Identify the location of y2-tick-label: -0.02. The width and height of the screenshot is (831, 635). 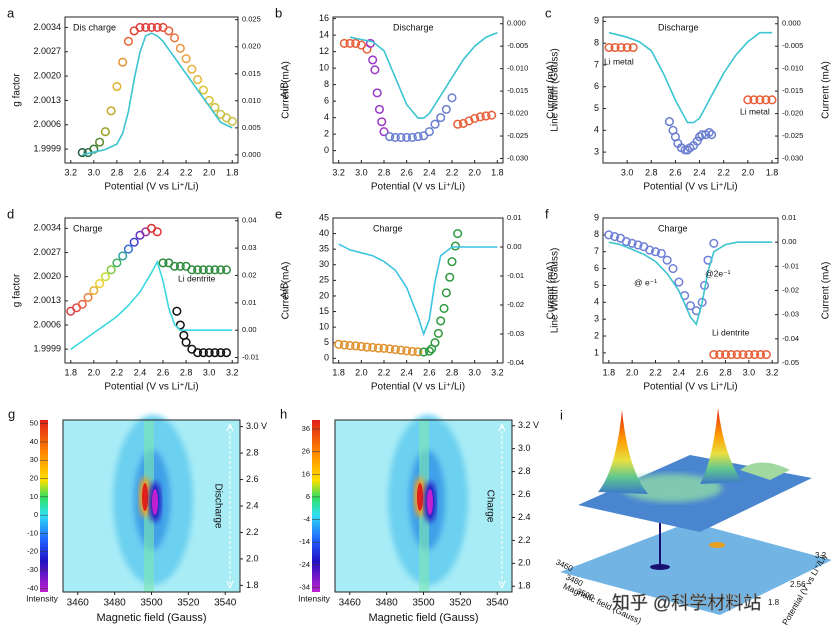
(790, 289).